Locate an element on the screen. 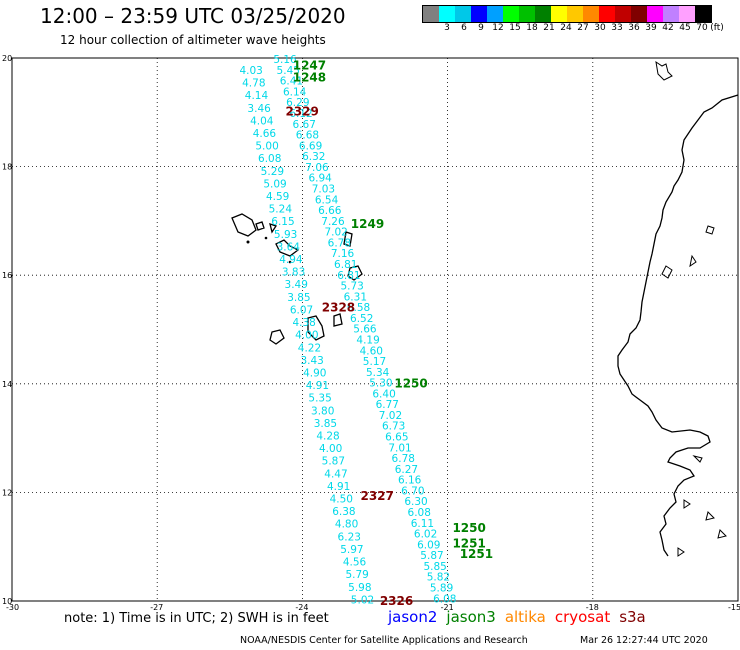 This screenshot has width=740, height=650. swh-value: 4.19 is located at coordinates (367, 340).